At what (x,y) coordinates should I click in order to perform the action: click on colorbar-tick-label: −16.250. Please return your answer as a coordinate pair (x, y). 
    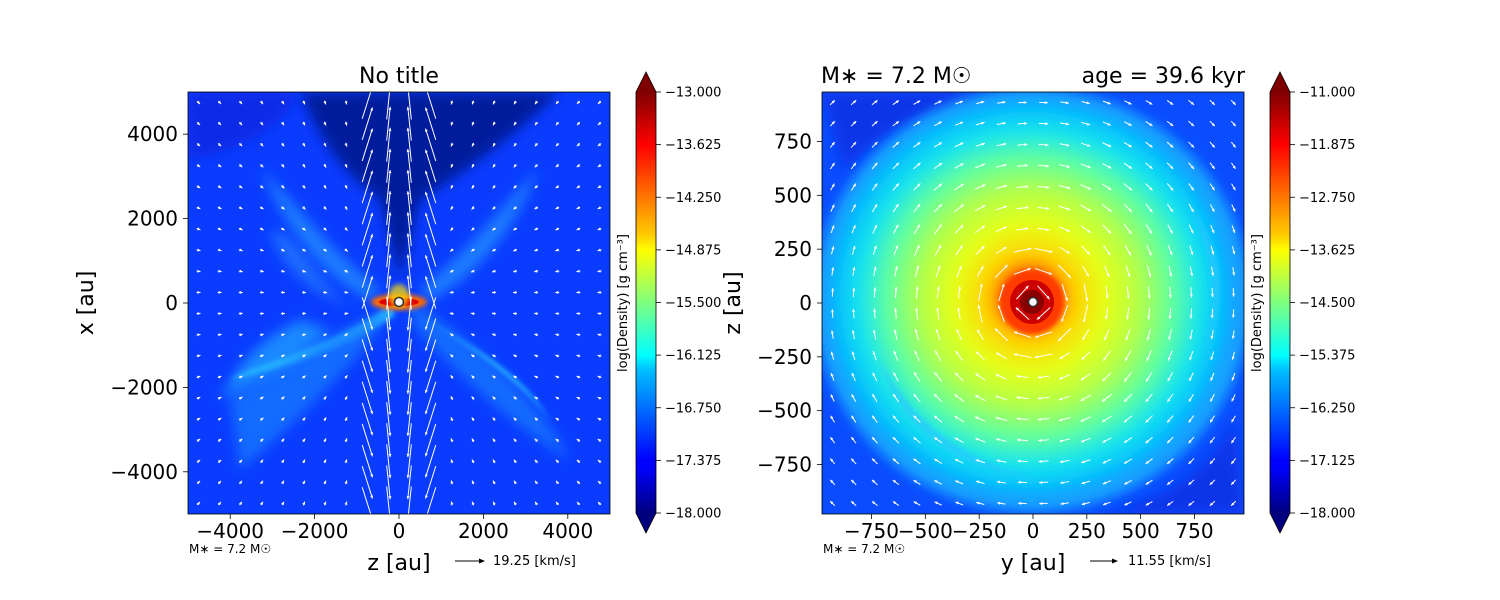
    Looking at the image, I should click on (1327, 408).